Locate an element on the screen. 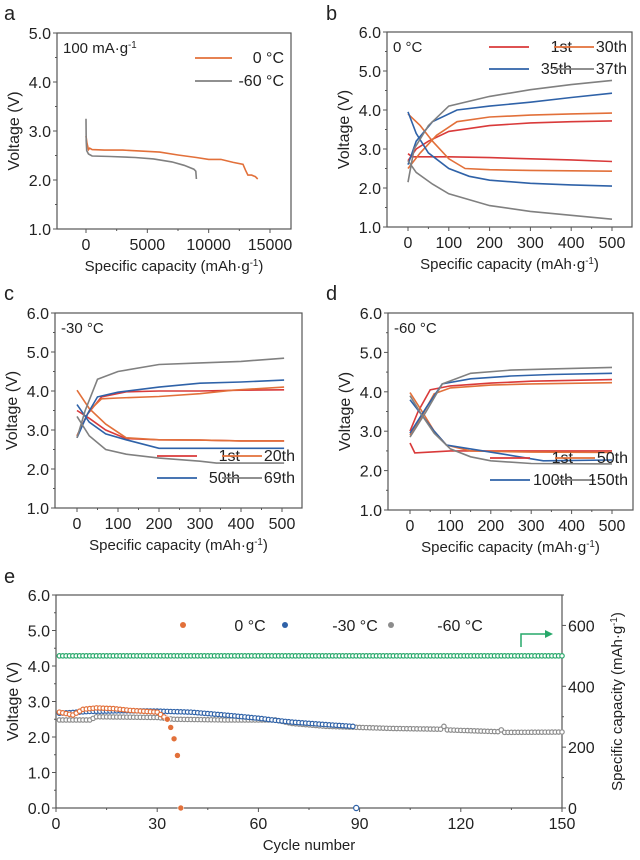 This screenshot has width=640, height=860. legend-label: 37th is located at coordinates (611, 69).